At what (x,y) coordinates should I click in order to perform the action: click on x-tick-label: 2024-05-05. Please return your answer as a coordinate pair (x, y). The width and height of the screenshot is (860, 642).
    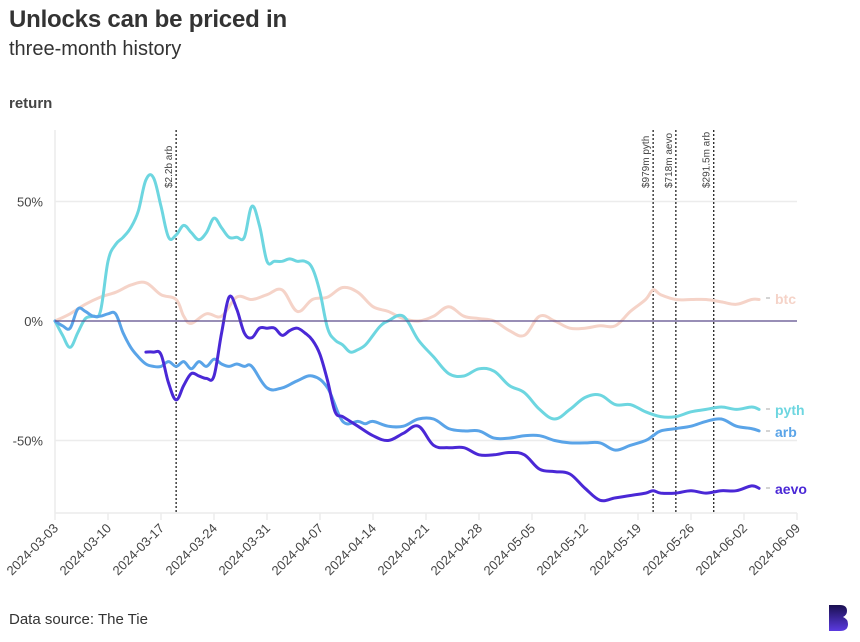
    Looking at the image, I should click on (509, 550).